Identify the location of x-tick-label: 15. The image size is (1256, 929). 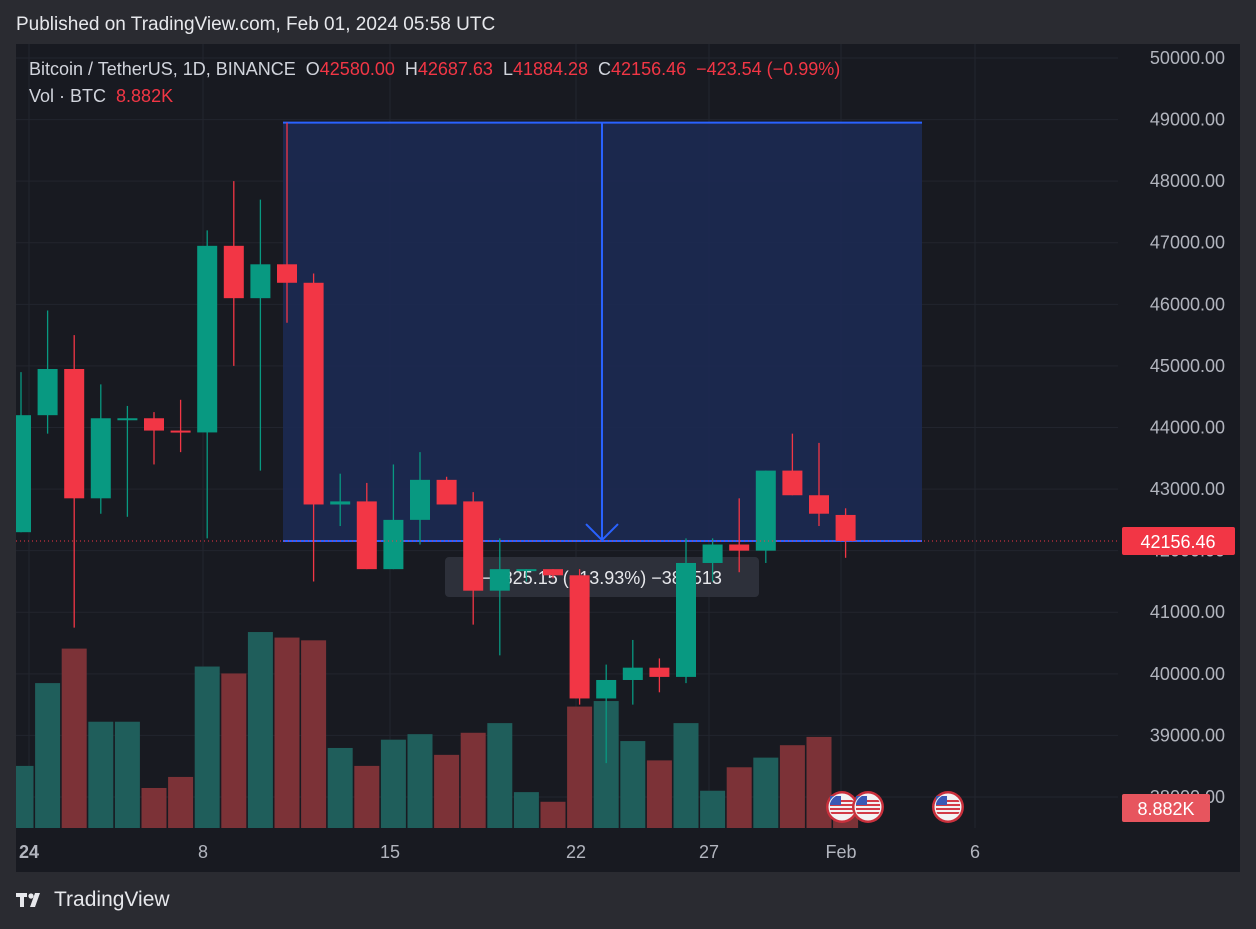
(390, 852).